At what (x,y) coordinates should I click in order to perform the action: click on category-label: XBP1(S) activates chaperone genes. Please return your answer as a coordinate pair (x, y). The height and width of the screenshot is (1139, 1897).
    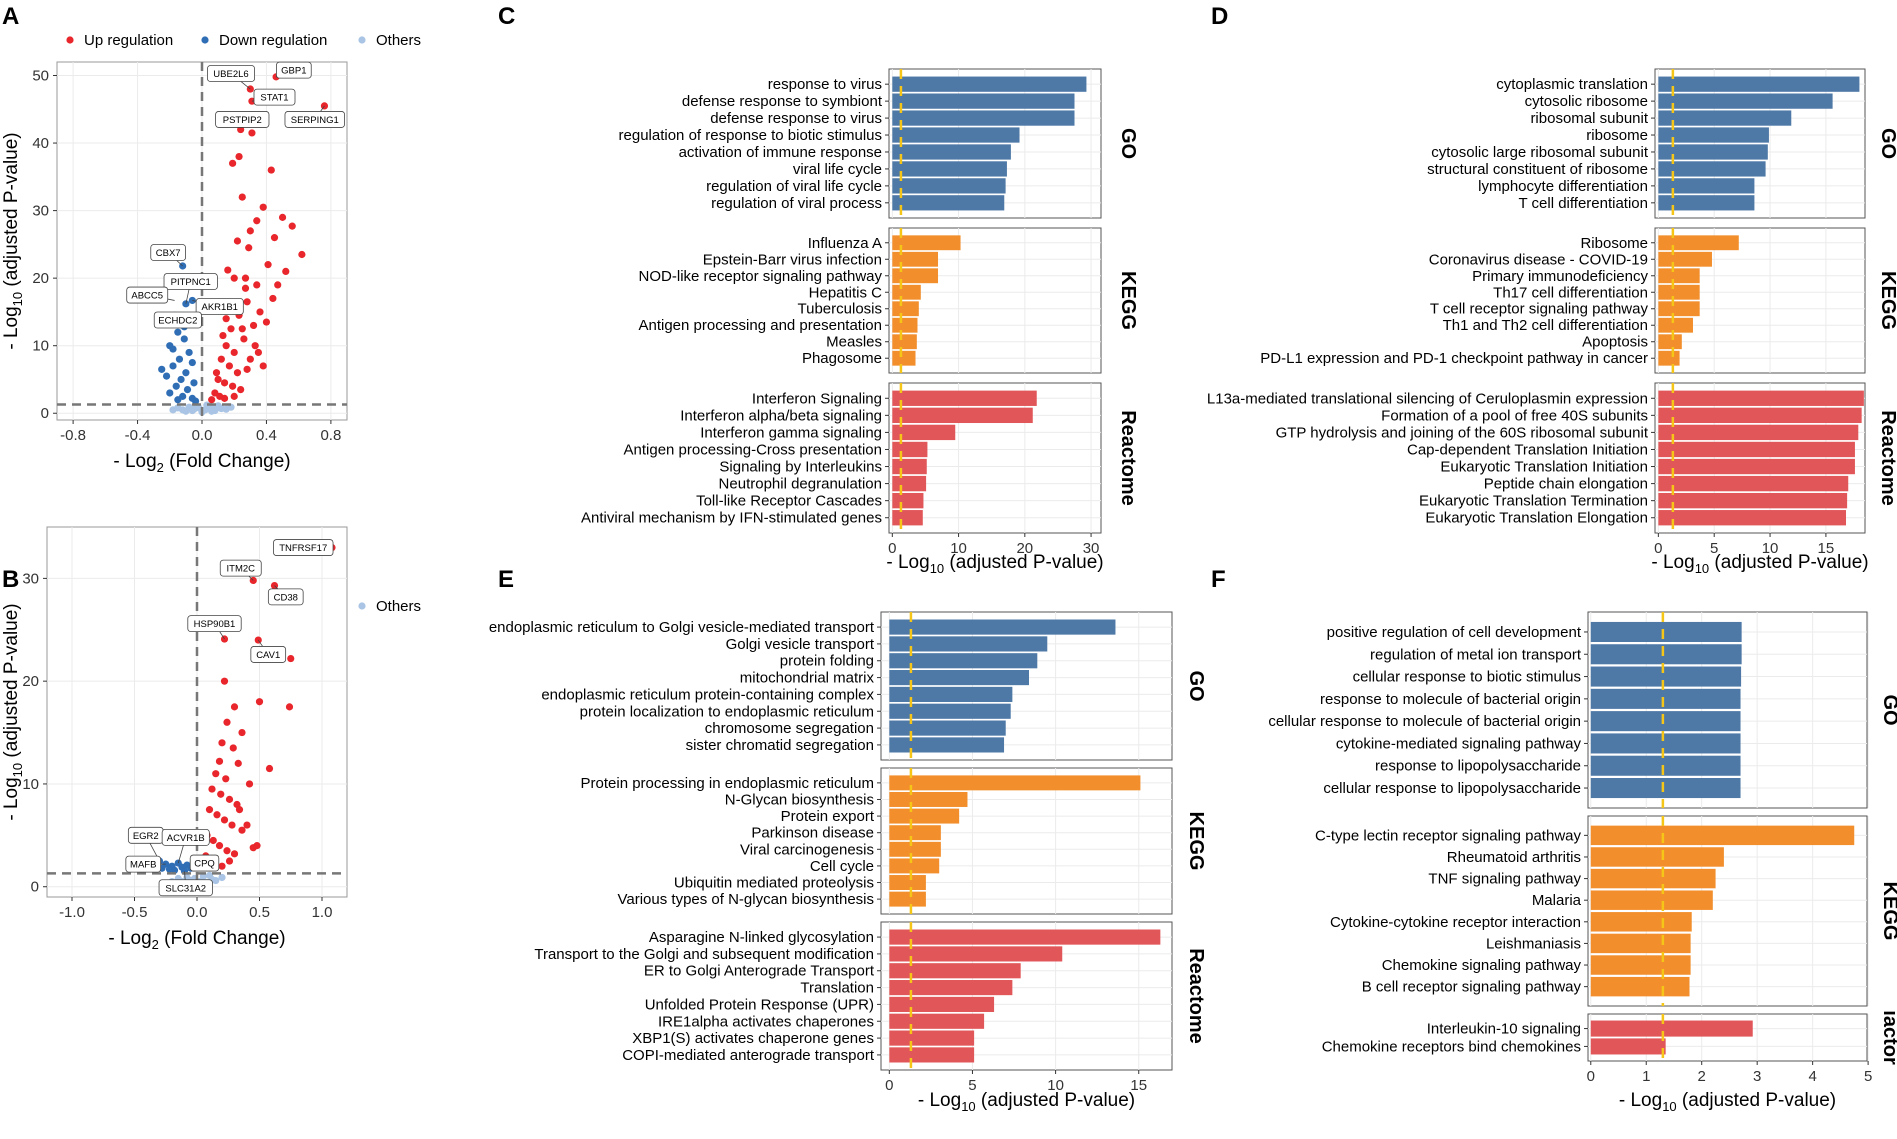
    Looking at the image, I should click on (753, 1038).